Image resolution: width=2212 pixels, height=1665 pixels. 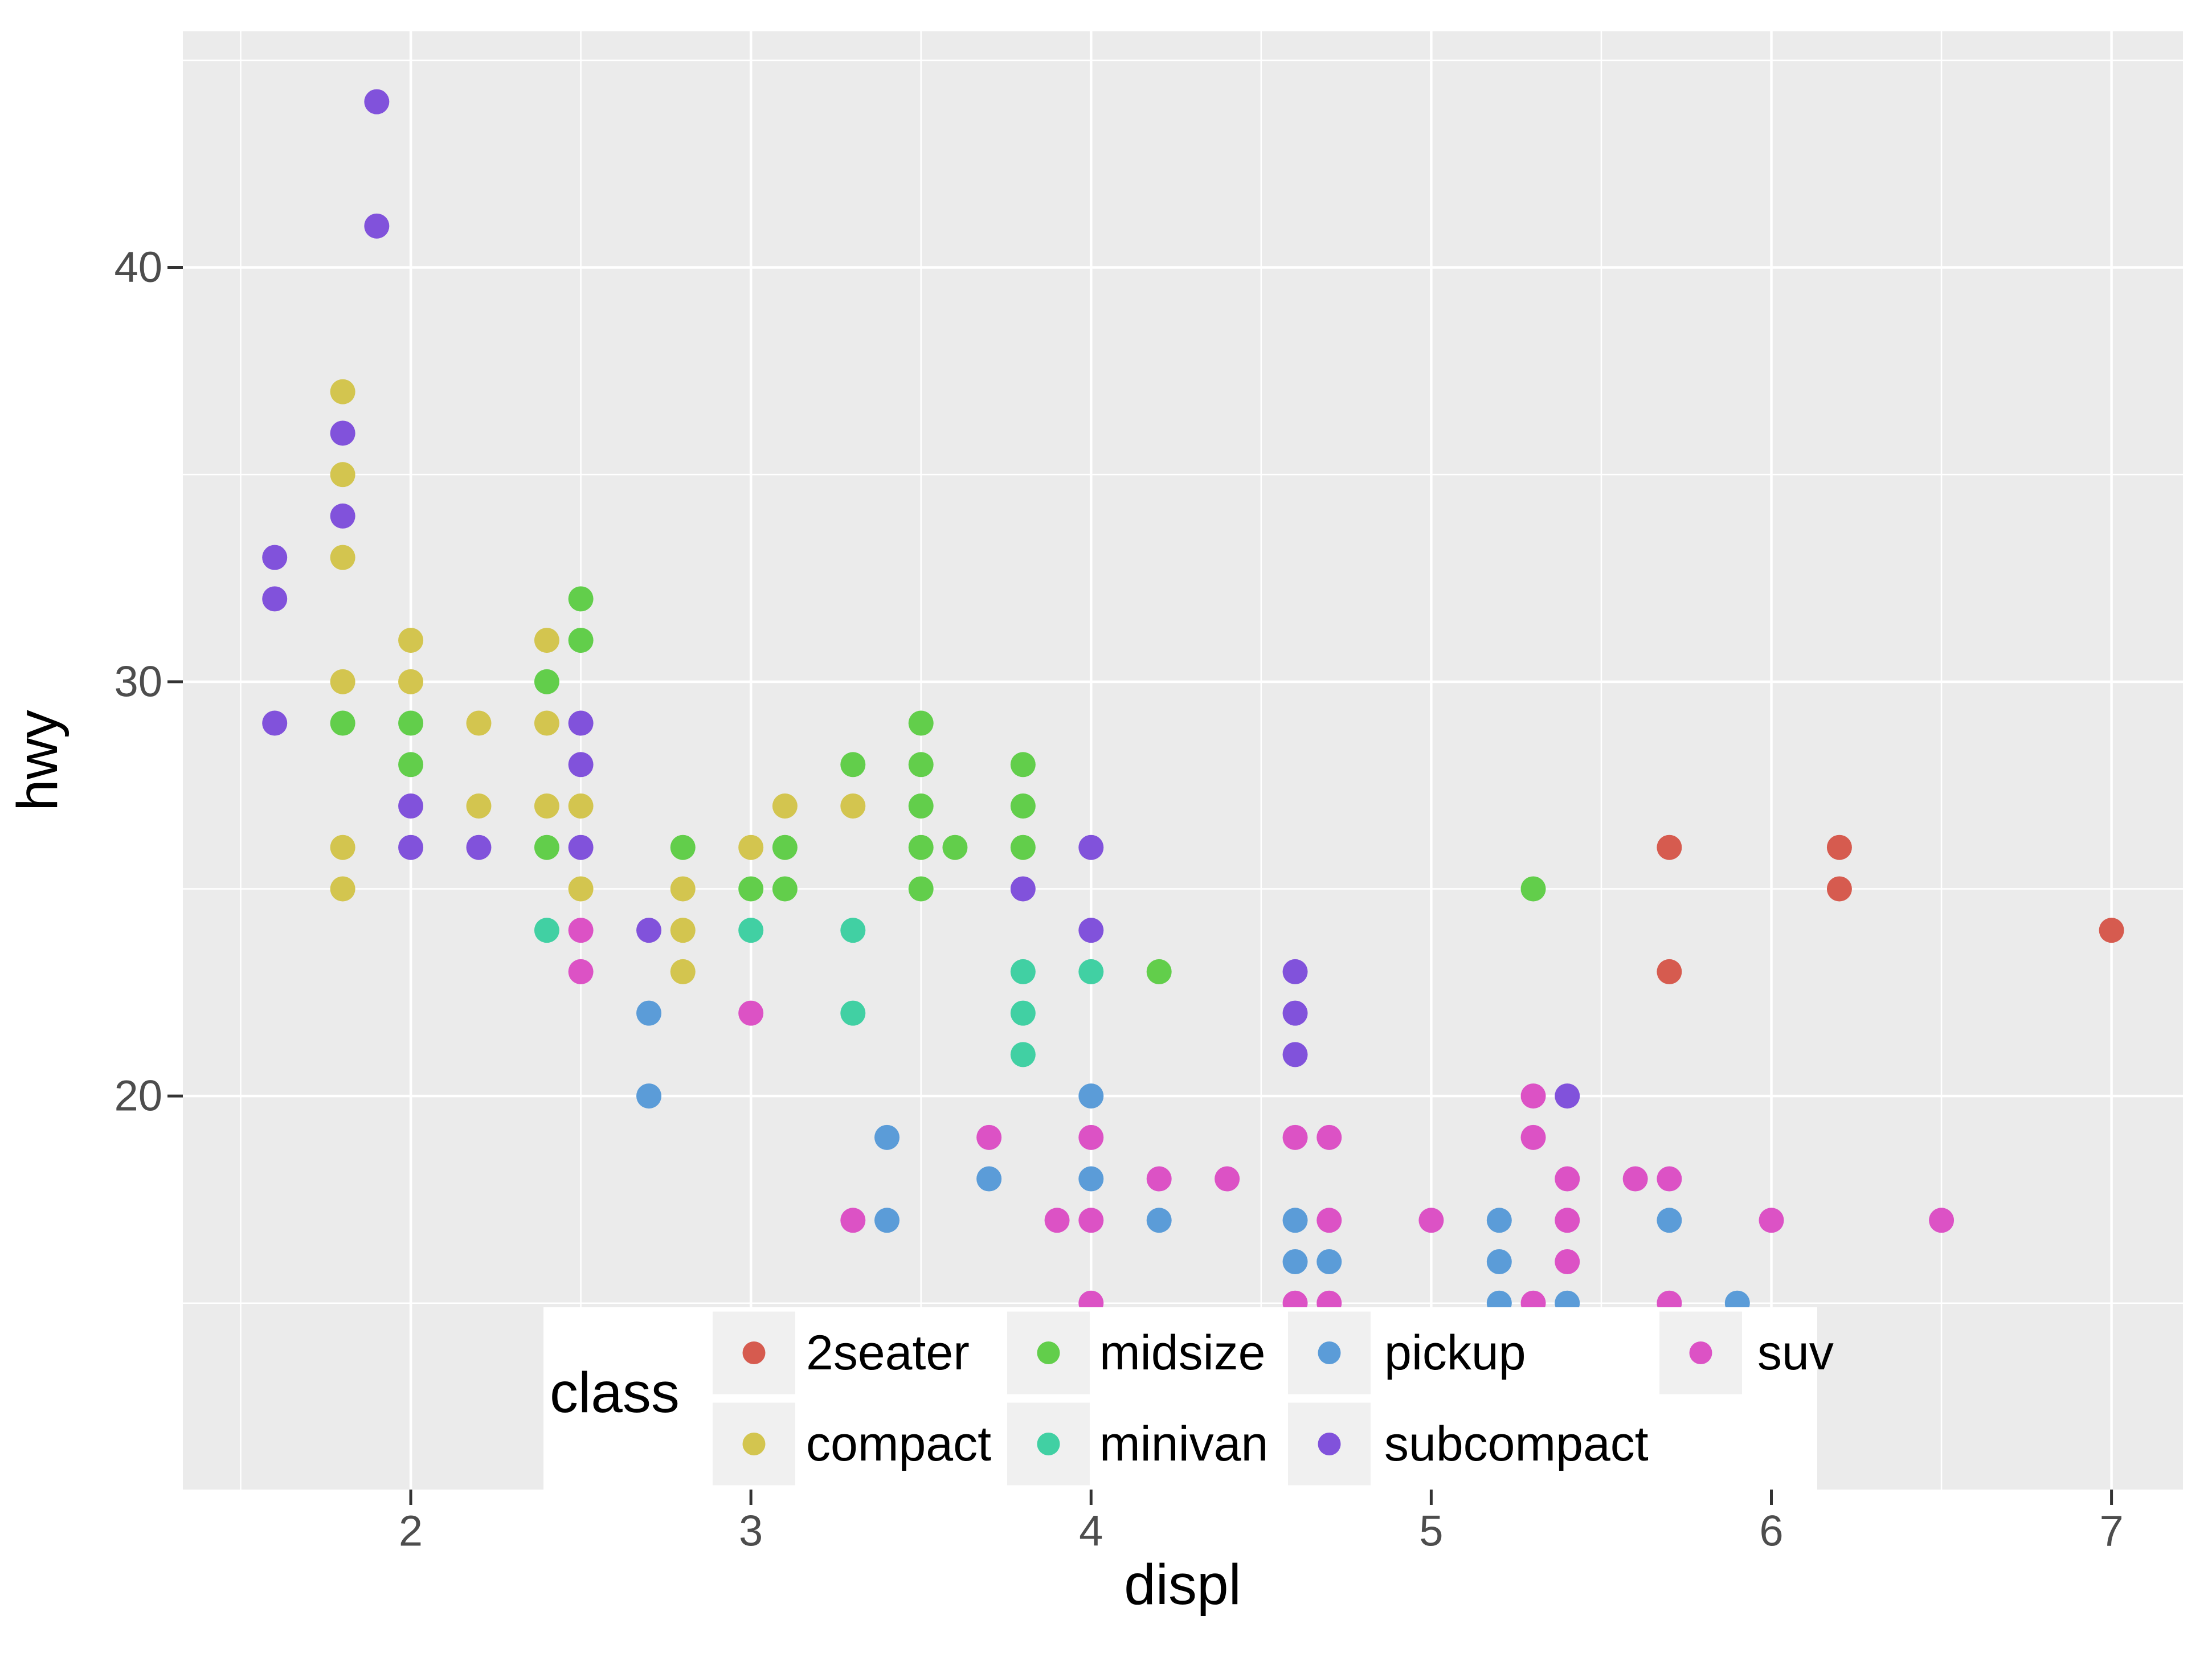 I want to click on legend-label: minivan, so click(x=1183, y=1444).